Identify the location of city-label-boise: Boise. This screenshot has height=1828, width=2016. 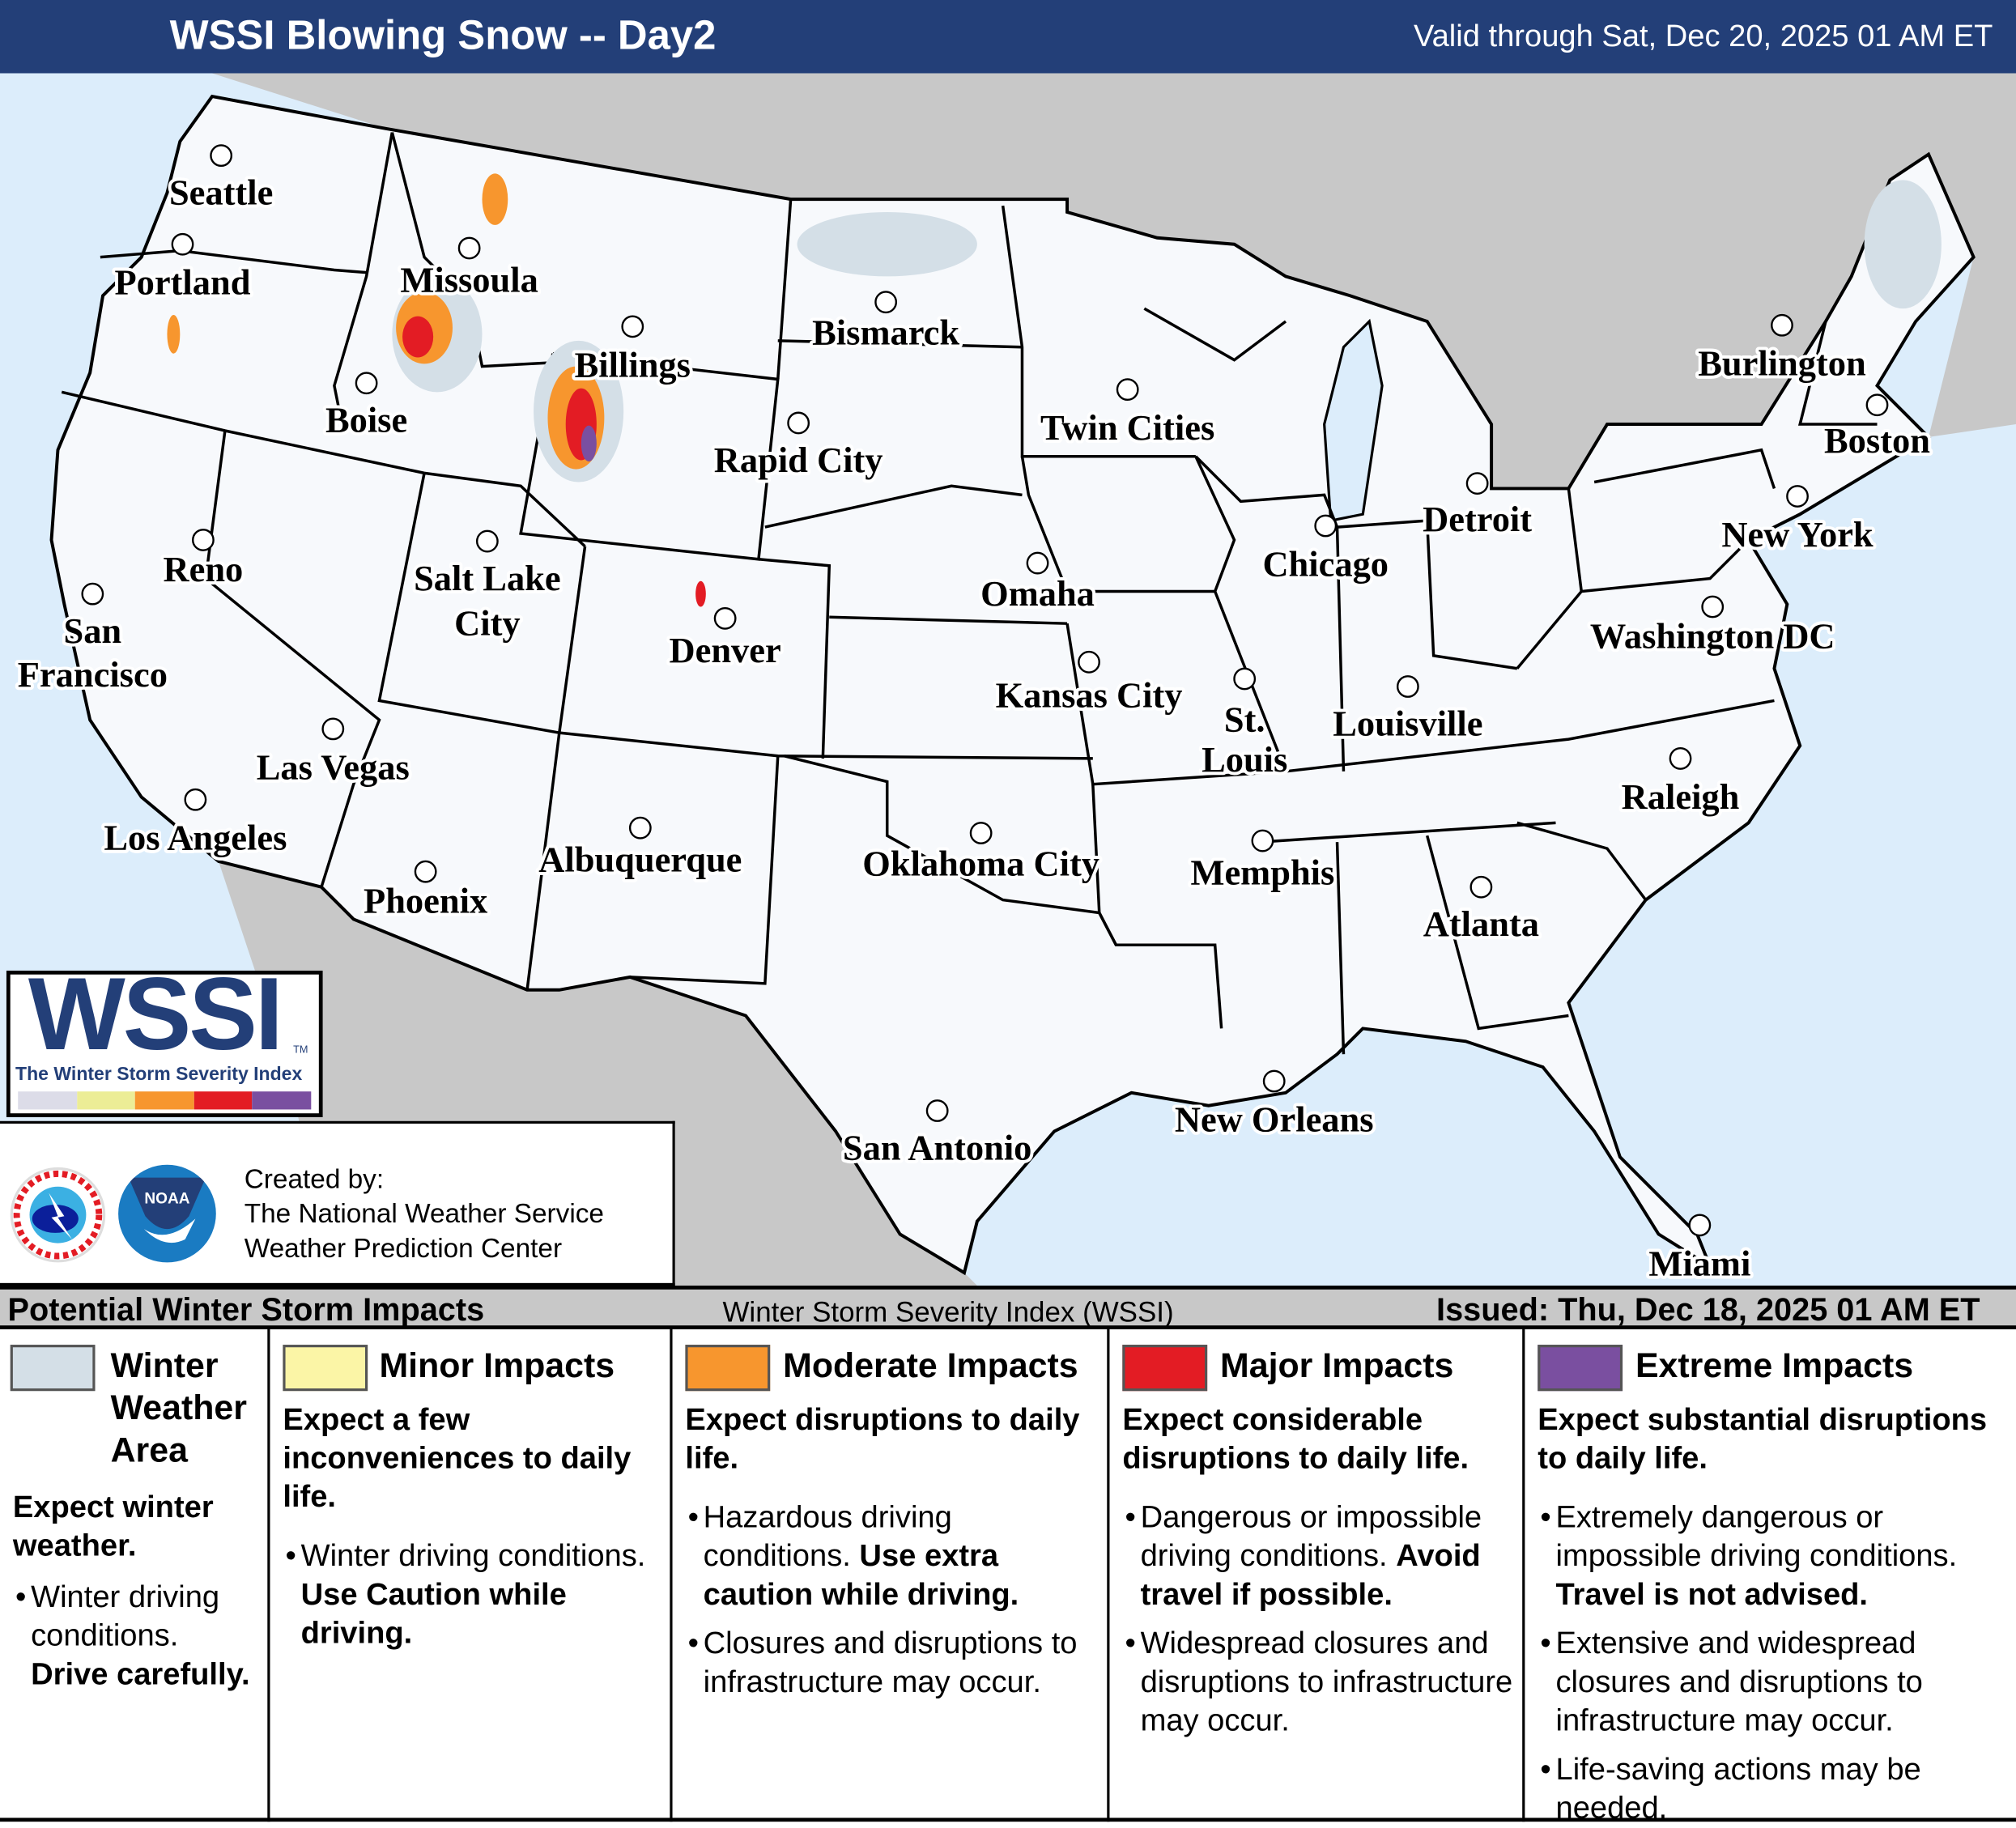
(366, 420).